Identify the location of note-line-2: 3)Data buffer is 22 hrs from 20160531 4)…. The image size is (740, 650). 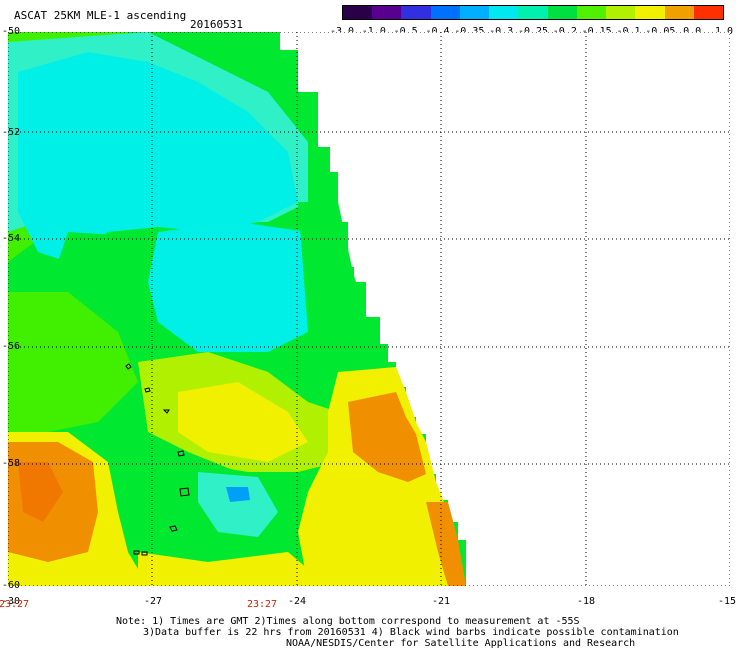
(411, 632).